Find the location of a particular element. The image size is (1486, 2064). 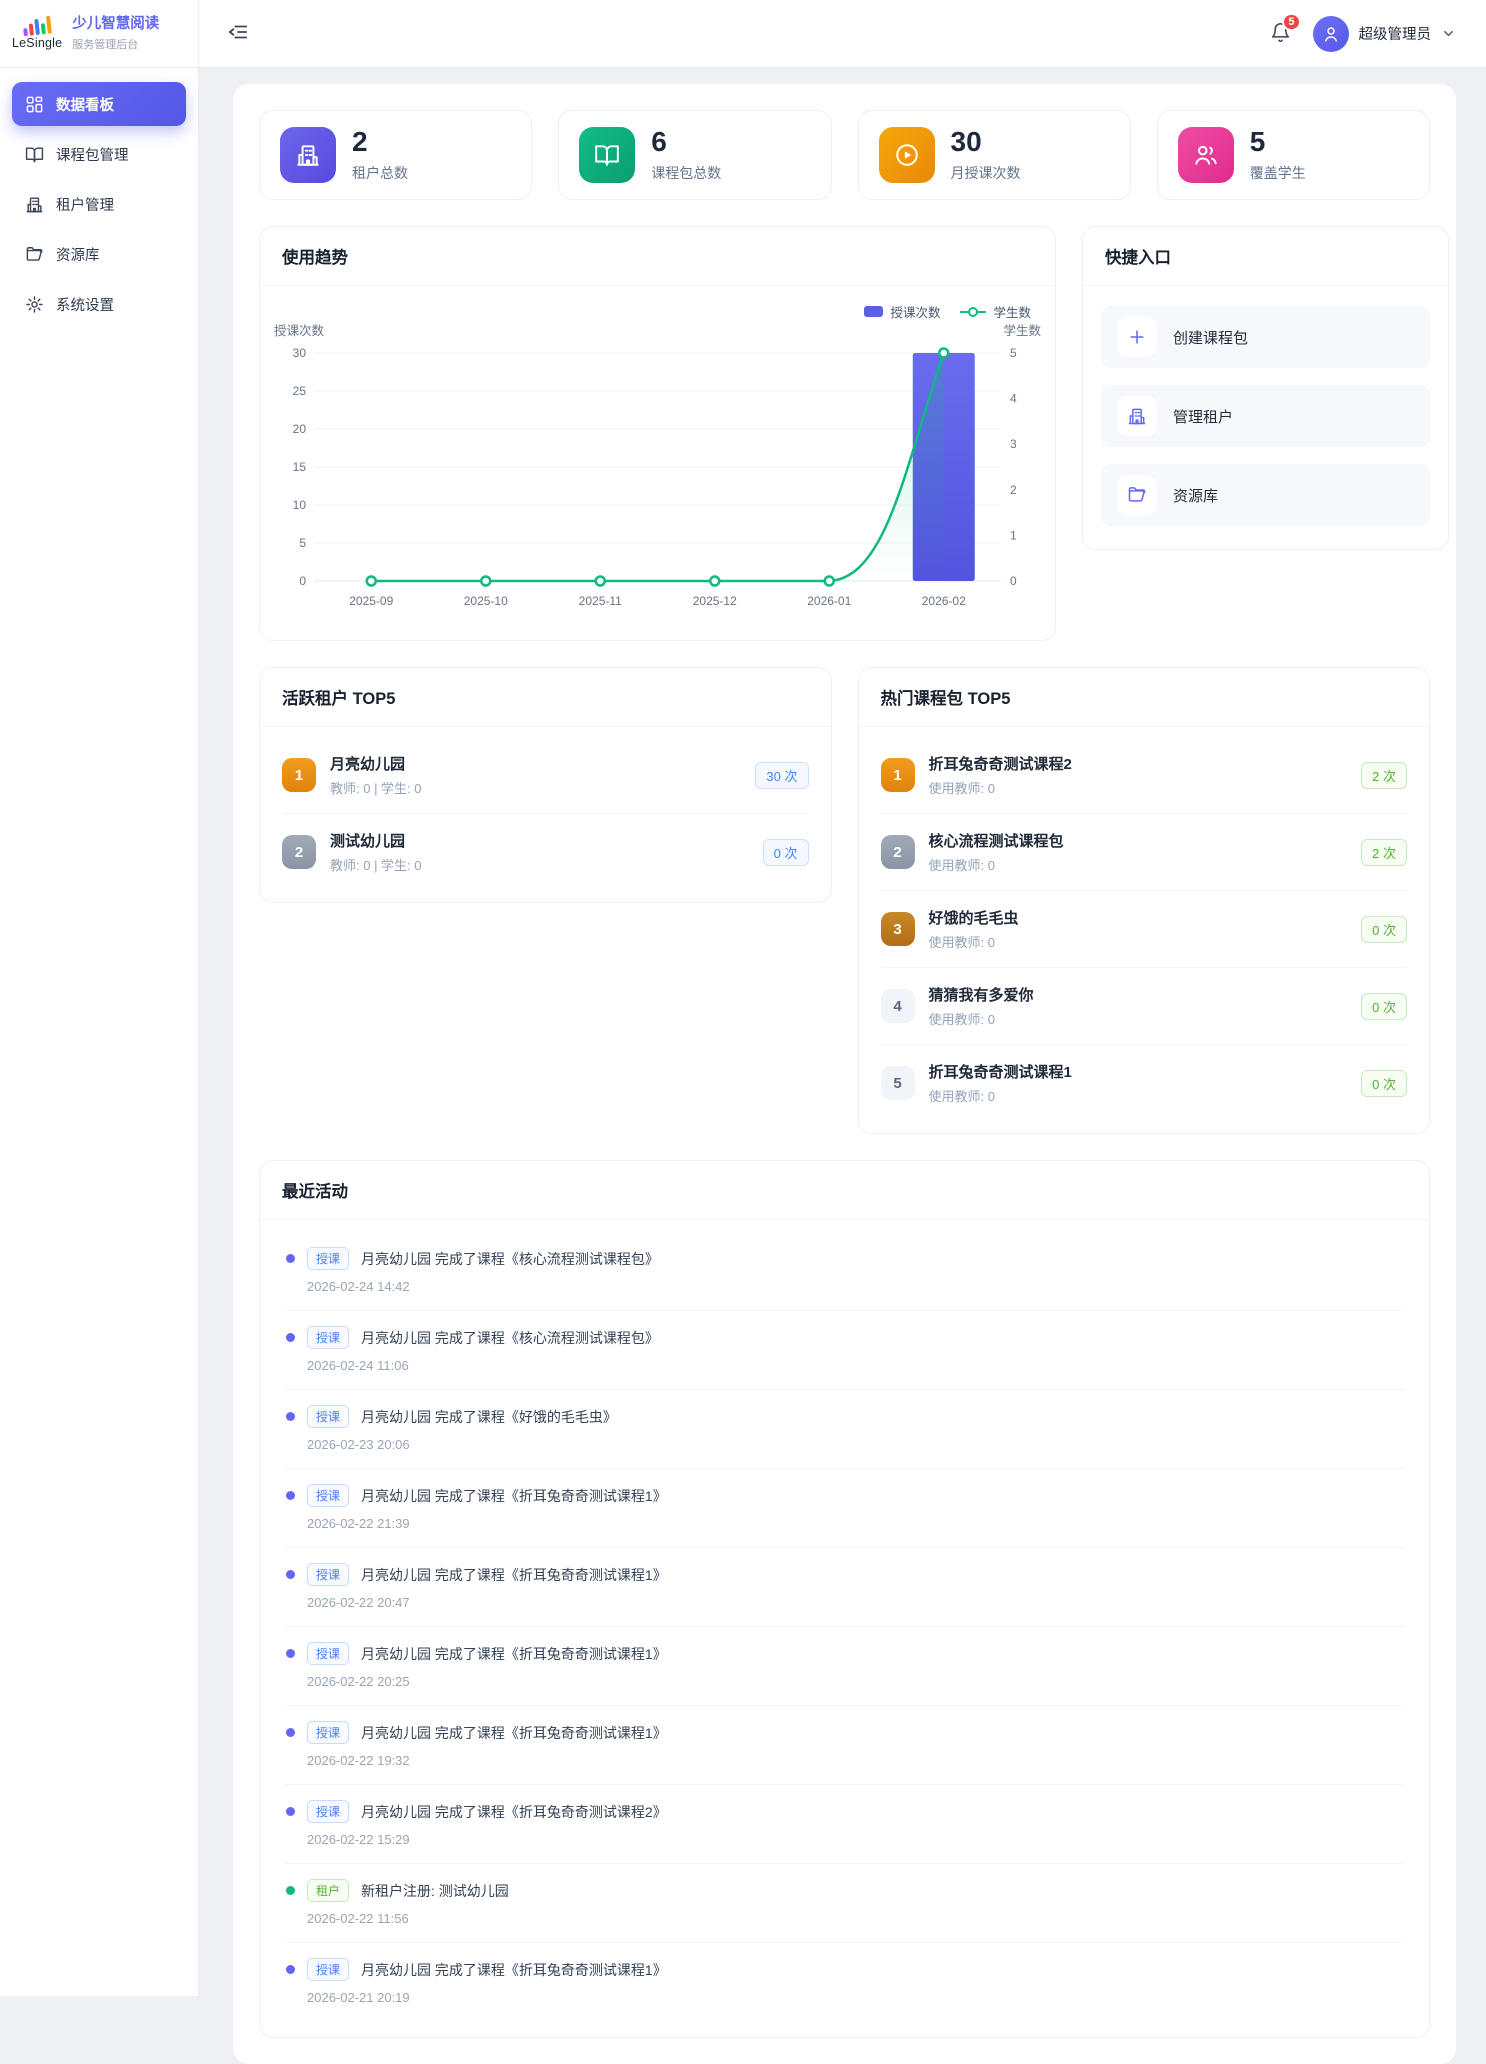

chevron-down-icon is located at coordinates (1448, 33).